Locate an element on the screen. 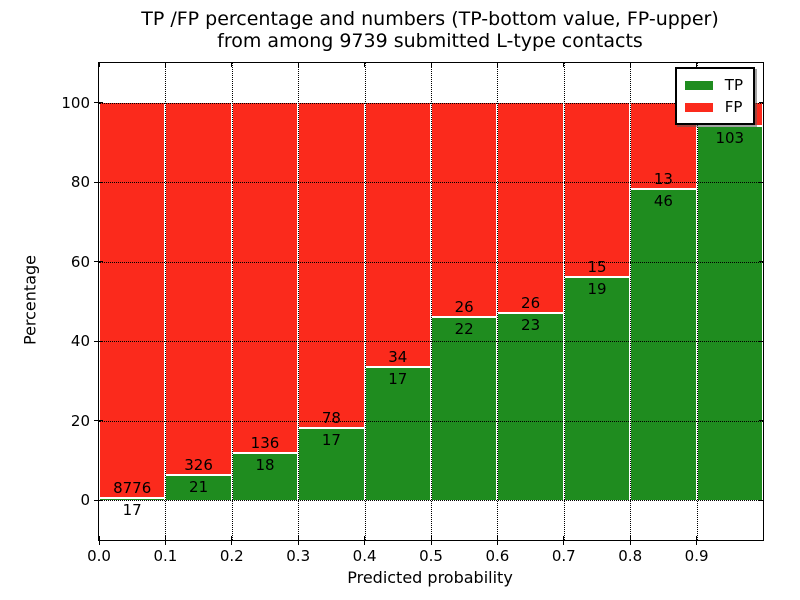 The height and width of the screenshot is (600, 800). bar-fp-count-label: 34 is located at coordinates (398, 356).